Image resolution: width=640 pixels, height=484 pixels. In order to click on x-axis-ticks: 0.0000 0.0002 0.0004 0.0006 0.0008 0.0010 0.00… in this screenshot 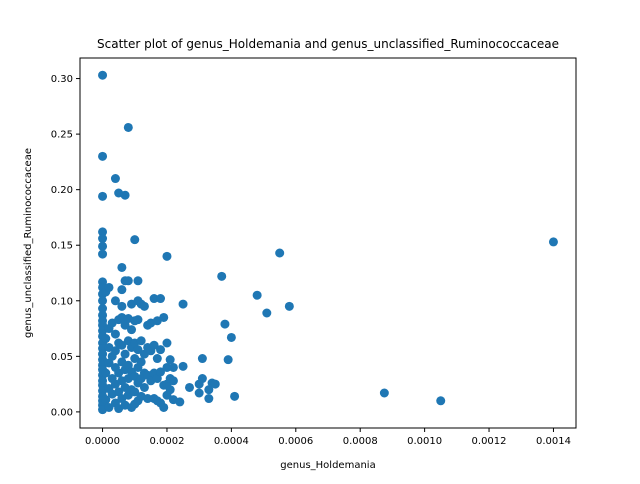, I will do `click(328, 437)`.